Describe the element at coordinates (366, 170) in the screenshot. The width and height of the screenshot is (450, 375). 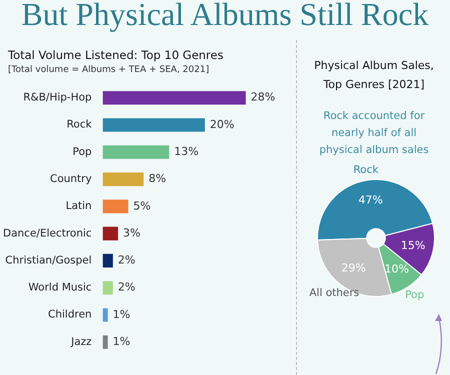
I see `slice-label: Rock` at that location.